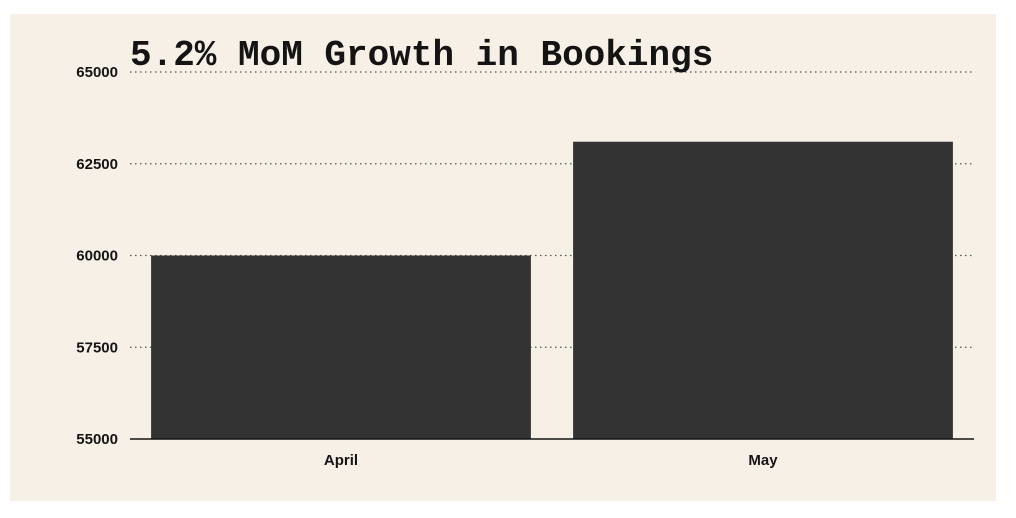 The height and width of the screenshot is (518, 1016). I want to click on bar-april, so click(341, 347).